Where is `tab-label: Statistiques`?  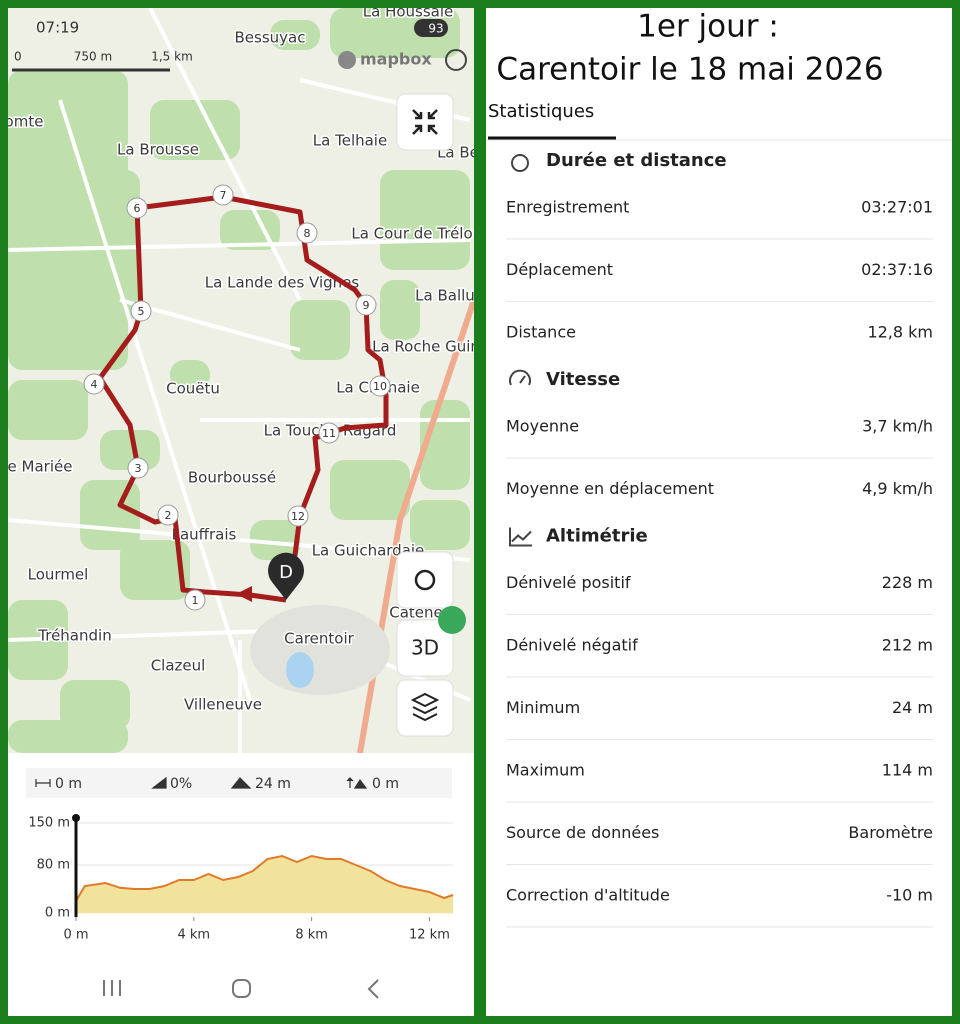
tab-label: Statistiques is located at coordinates (541, 111).